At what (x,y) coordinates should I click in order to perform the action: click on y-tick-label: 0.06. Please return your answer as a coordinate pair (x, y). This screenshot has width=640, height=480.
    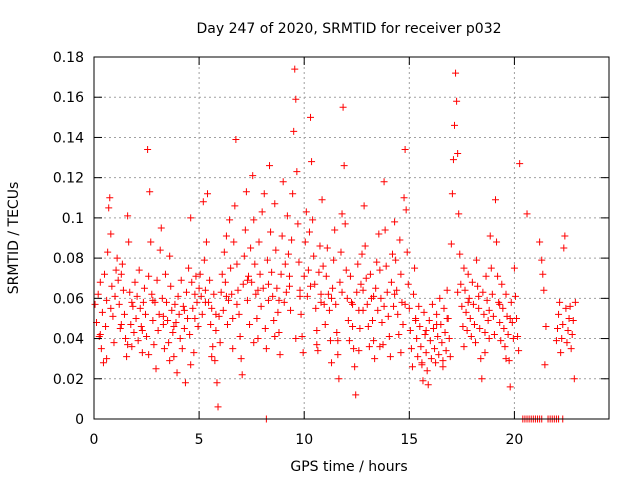
    Looking at the image, I should click on (68, 299).